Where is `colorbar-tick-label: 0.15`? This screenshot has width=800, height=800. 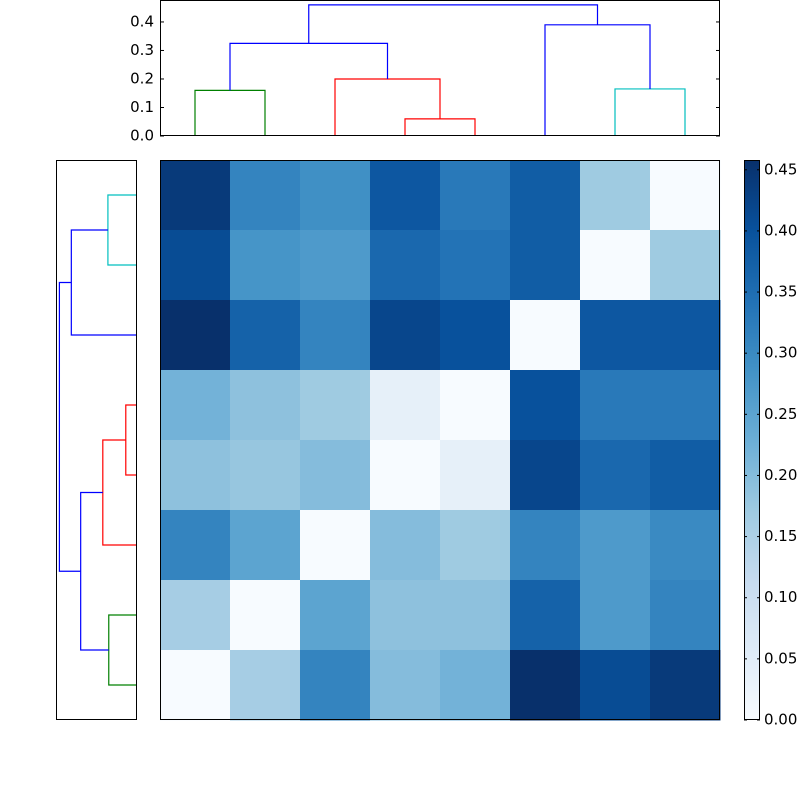 colorbar-tick-label: 0.15 is located at coordinates (780, 536).